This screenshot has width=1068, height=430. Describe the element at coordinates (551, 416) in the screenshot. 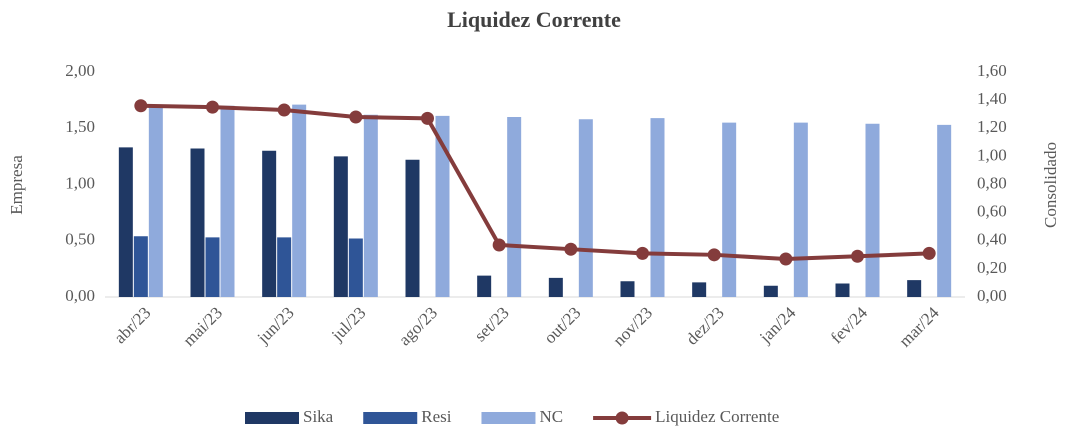

I see `legend-label: NC` at that location.